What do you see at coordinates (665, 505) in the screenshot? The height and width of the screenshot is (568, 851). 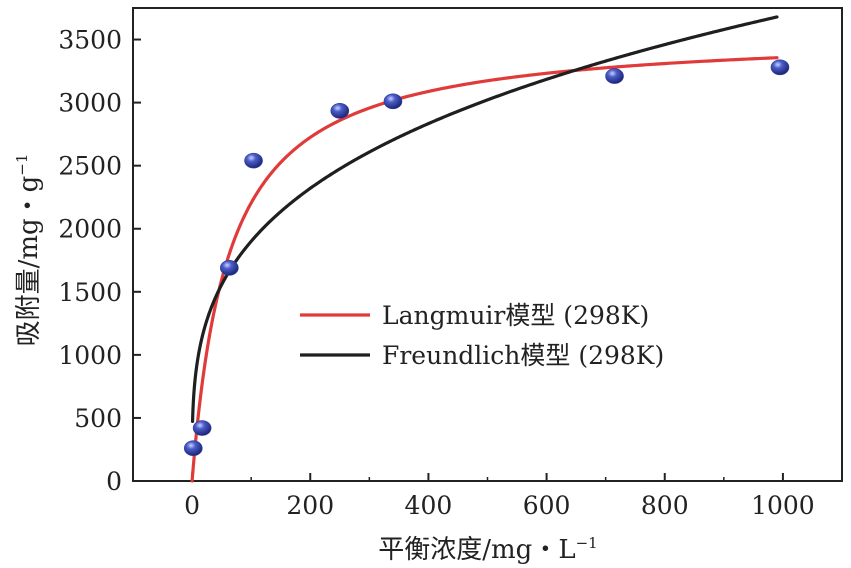 I see `x-tick-label: 800` at bounding box center [665, 505].